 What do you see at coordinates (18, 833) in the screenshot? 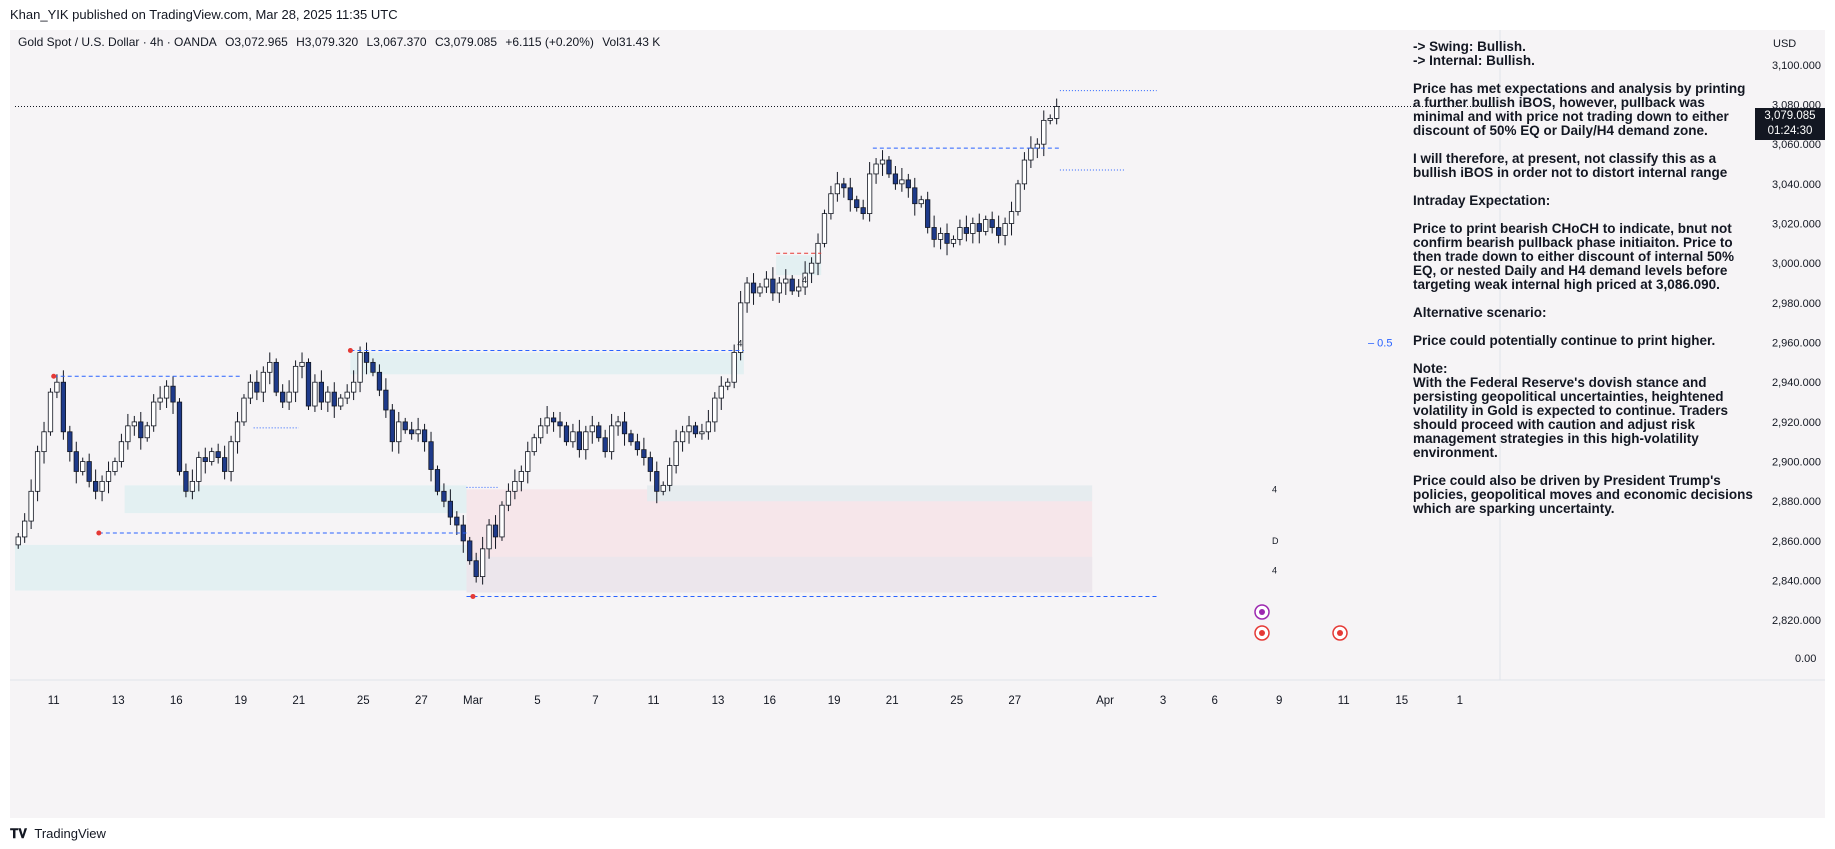
I see `tradingview-logo-icon: 𝐓𝐕` at bounding box center [18, 833].